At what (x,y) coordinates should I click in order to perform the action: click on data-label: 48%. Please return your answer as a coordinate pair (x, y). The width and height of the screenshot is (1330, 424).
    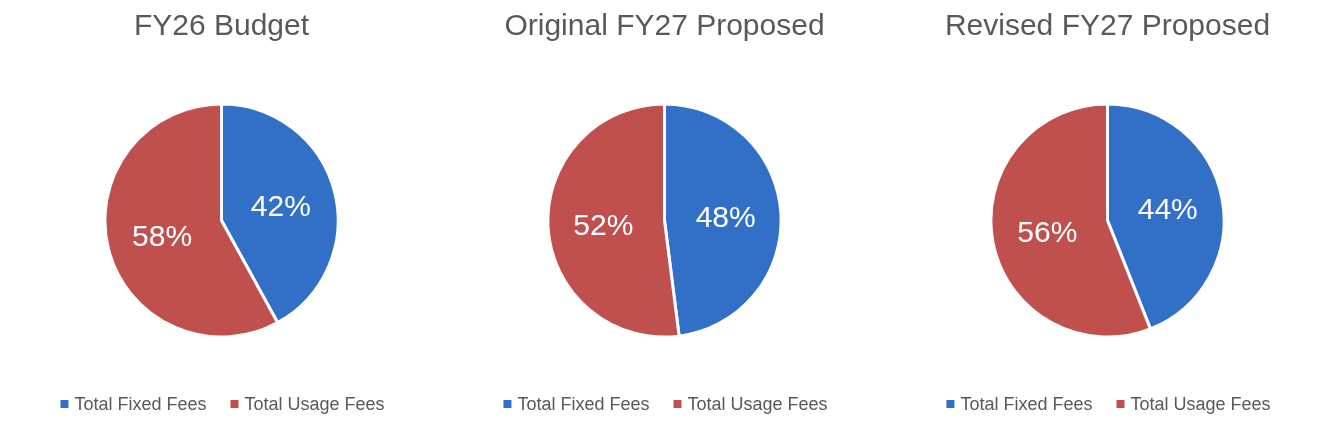
    Looking at the image, I should click on (725, 217).